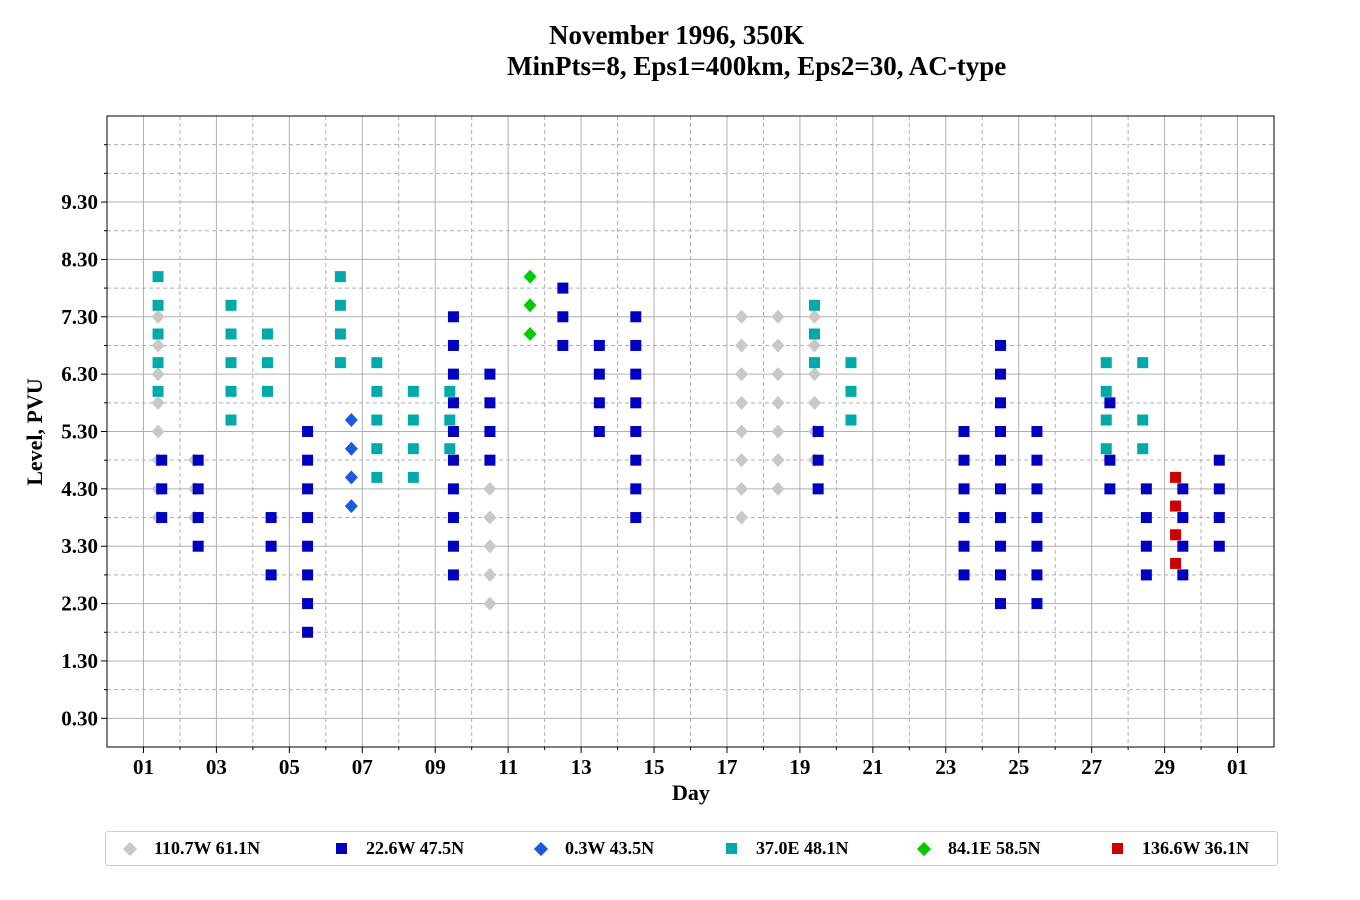 This screenshot has width=1360, height=900. What do you see at coordinates (207, 848) in the screenshot?
I see `legend-label: 110.7W 61.1N` at bounding box center [207, 848].